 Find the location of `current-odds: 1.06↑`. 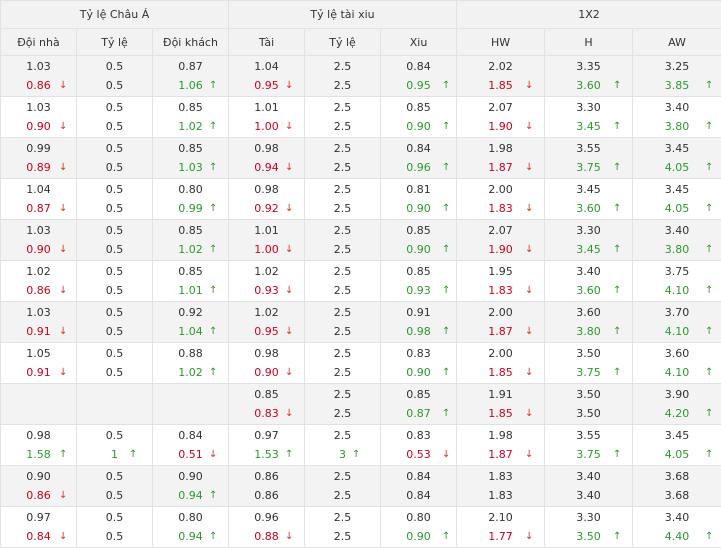

current-odds: 1.06↑ is located at coordinates (190, 86).